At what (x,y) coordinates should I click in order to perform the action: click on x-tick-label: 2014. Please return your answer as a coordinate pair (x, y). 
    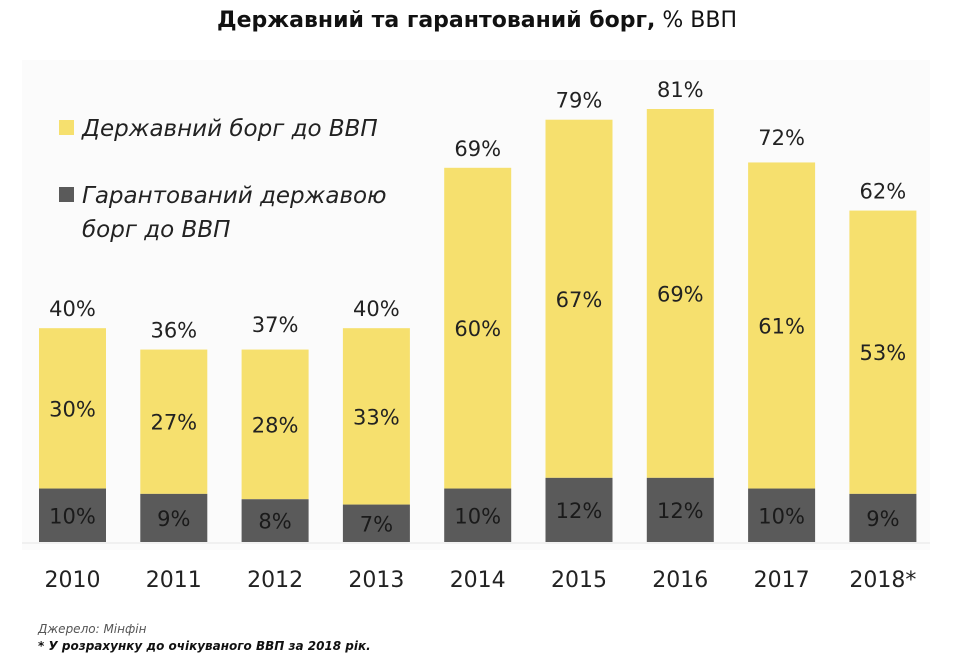
    Looking at the image, I should click on (478, 580).